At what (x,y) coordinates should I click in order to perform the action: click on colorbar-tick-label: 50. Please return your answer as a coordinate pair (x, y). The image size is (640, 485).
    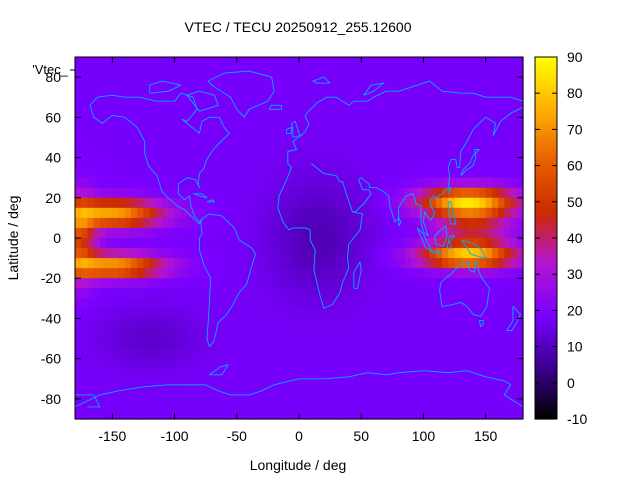
    Looking at the image, I should click on (575, 202).